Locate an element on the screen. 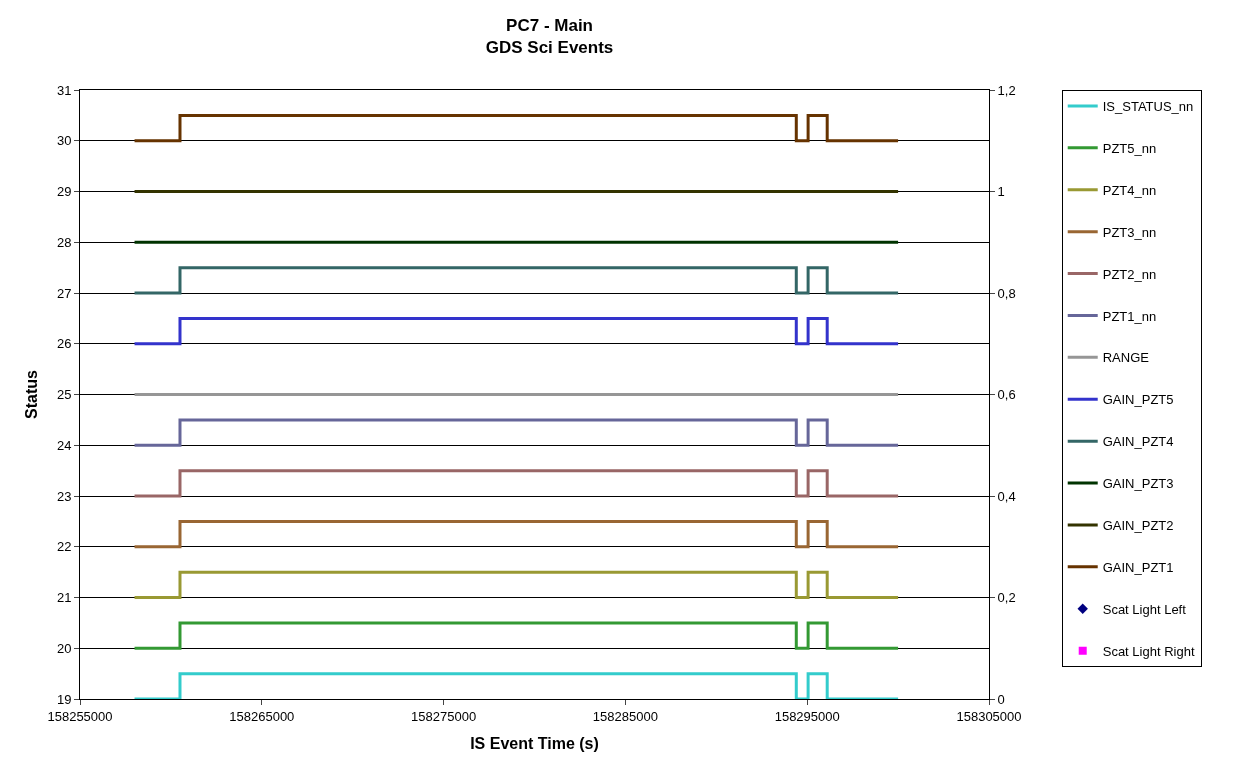  y-tick-label: 26 is located at coordinates (64, 344).